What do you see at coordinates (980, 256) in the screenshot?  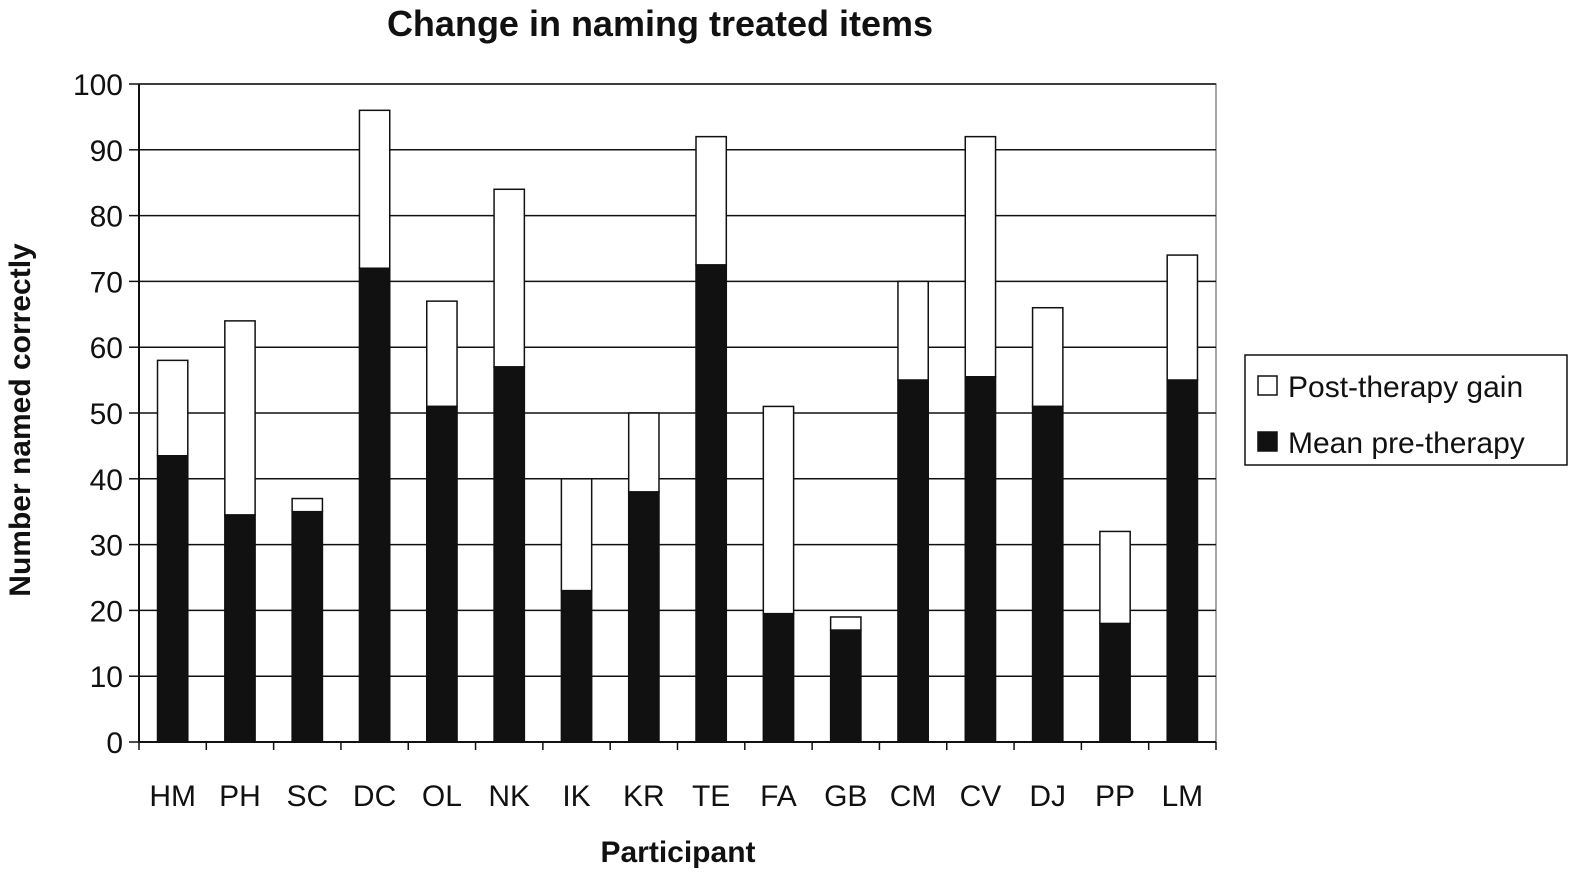 I see `bar-post-therapy-gain-cv` at bounding box center [980, 256].